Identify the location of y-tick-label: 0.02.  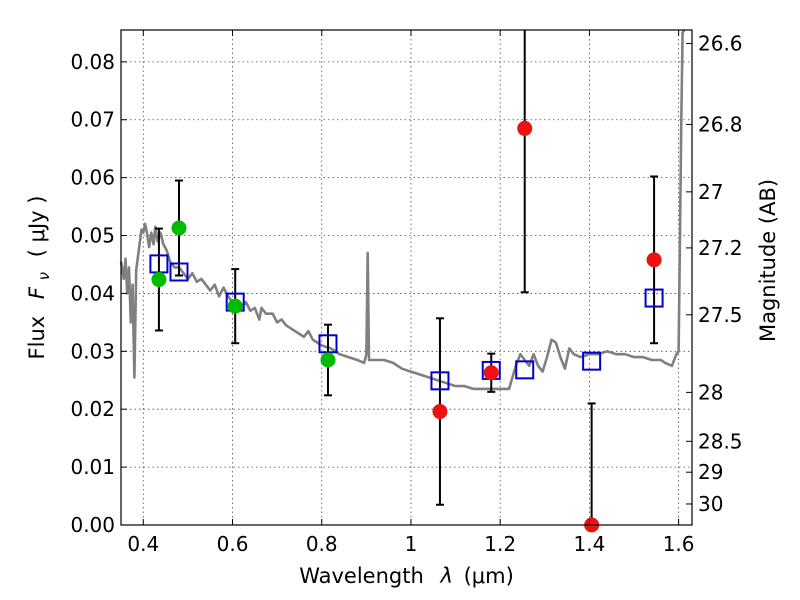
(92, 409).